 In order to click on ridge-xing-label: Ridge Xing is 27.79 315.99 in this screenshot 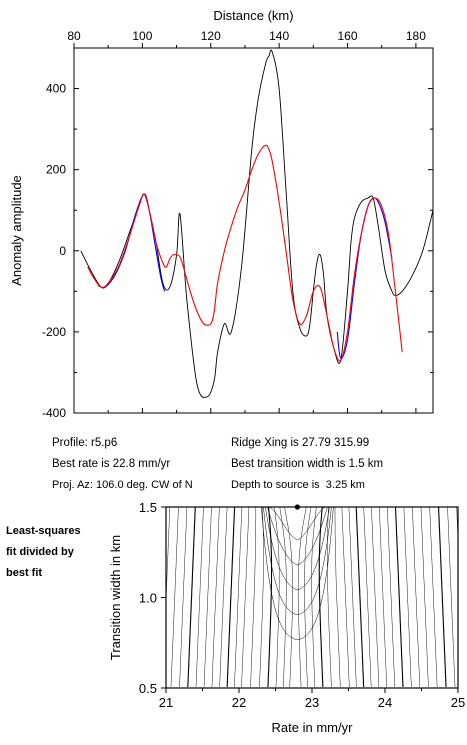, I will do `click(300, 443)`.